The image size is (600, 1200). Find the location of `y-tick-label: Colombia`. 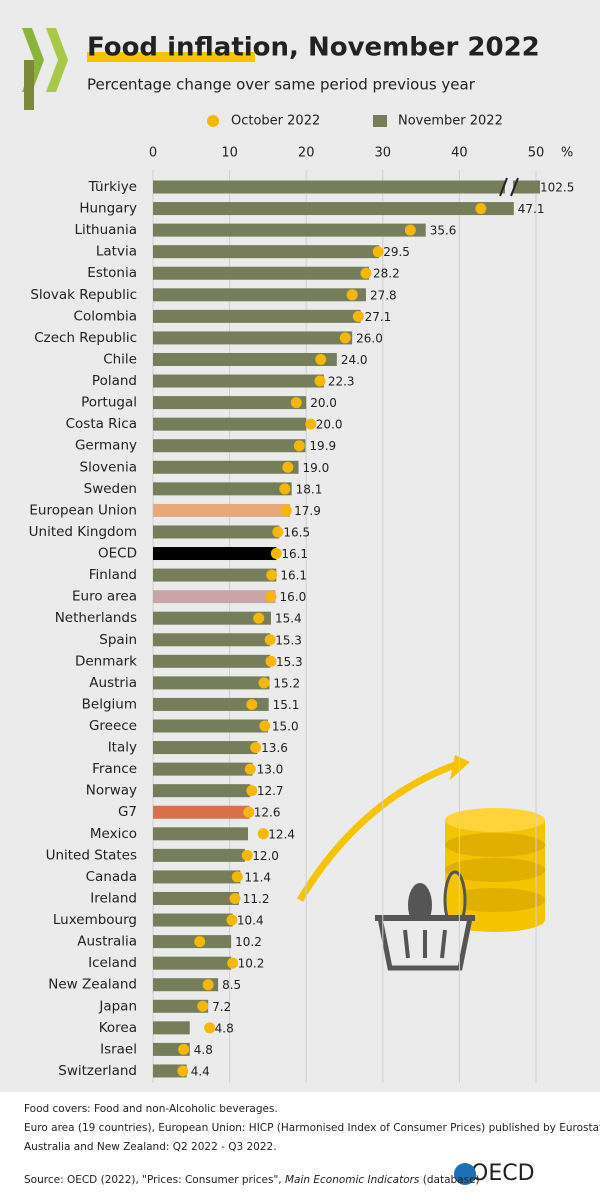

y-tick-label: Colombia is located at coordinates (105, 316).